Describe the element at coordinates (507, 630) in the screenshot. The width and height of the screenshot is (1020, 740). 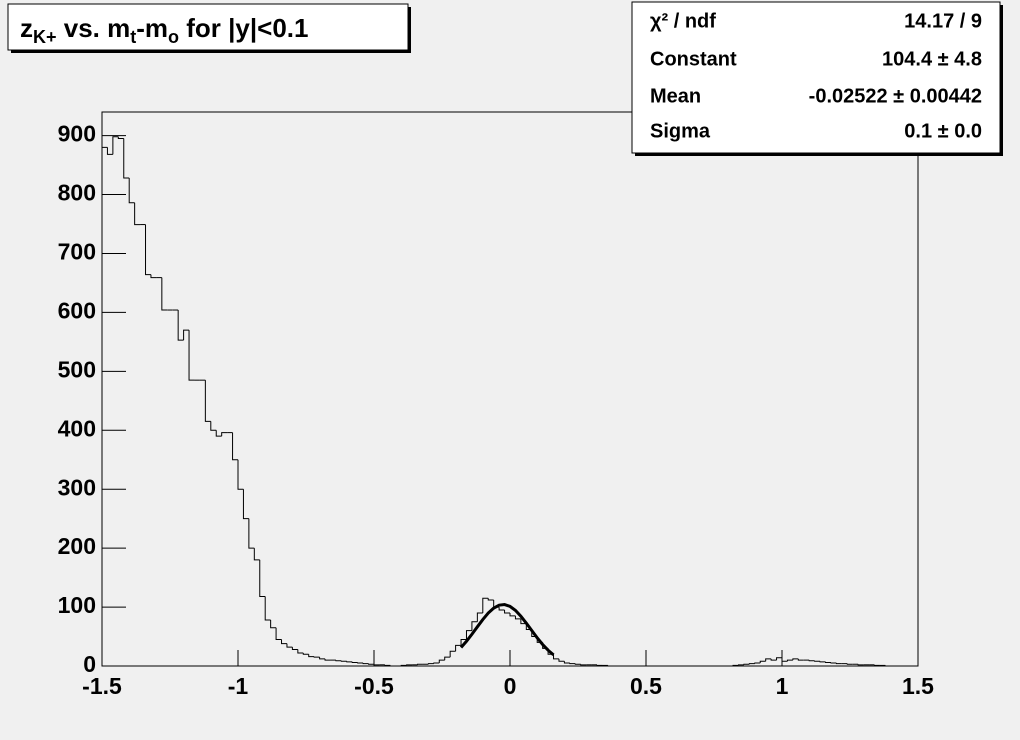
I see `fit-curve` at that location.